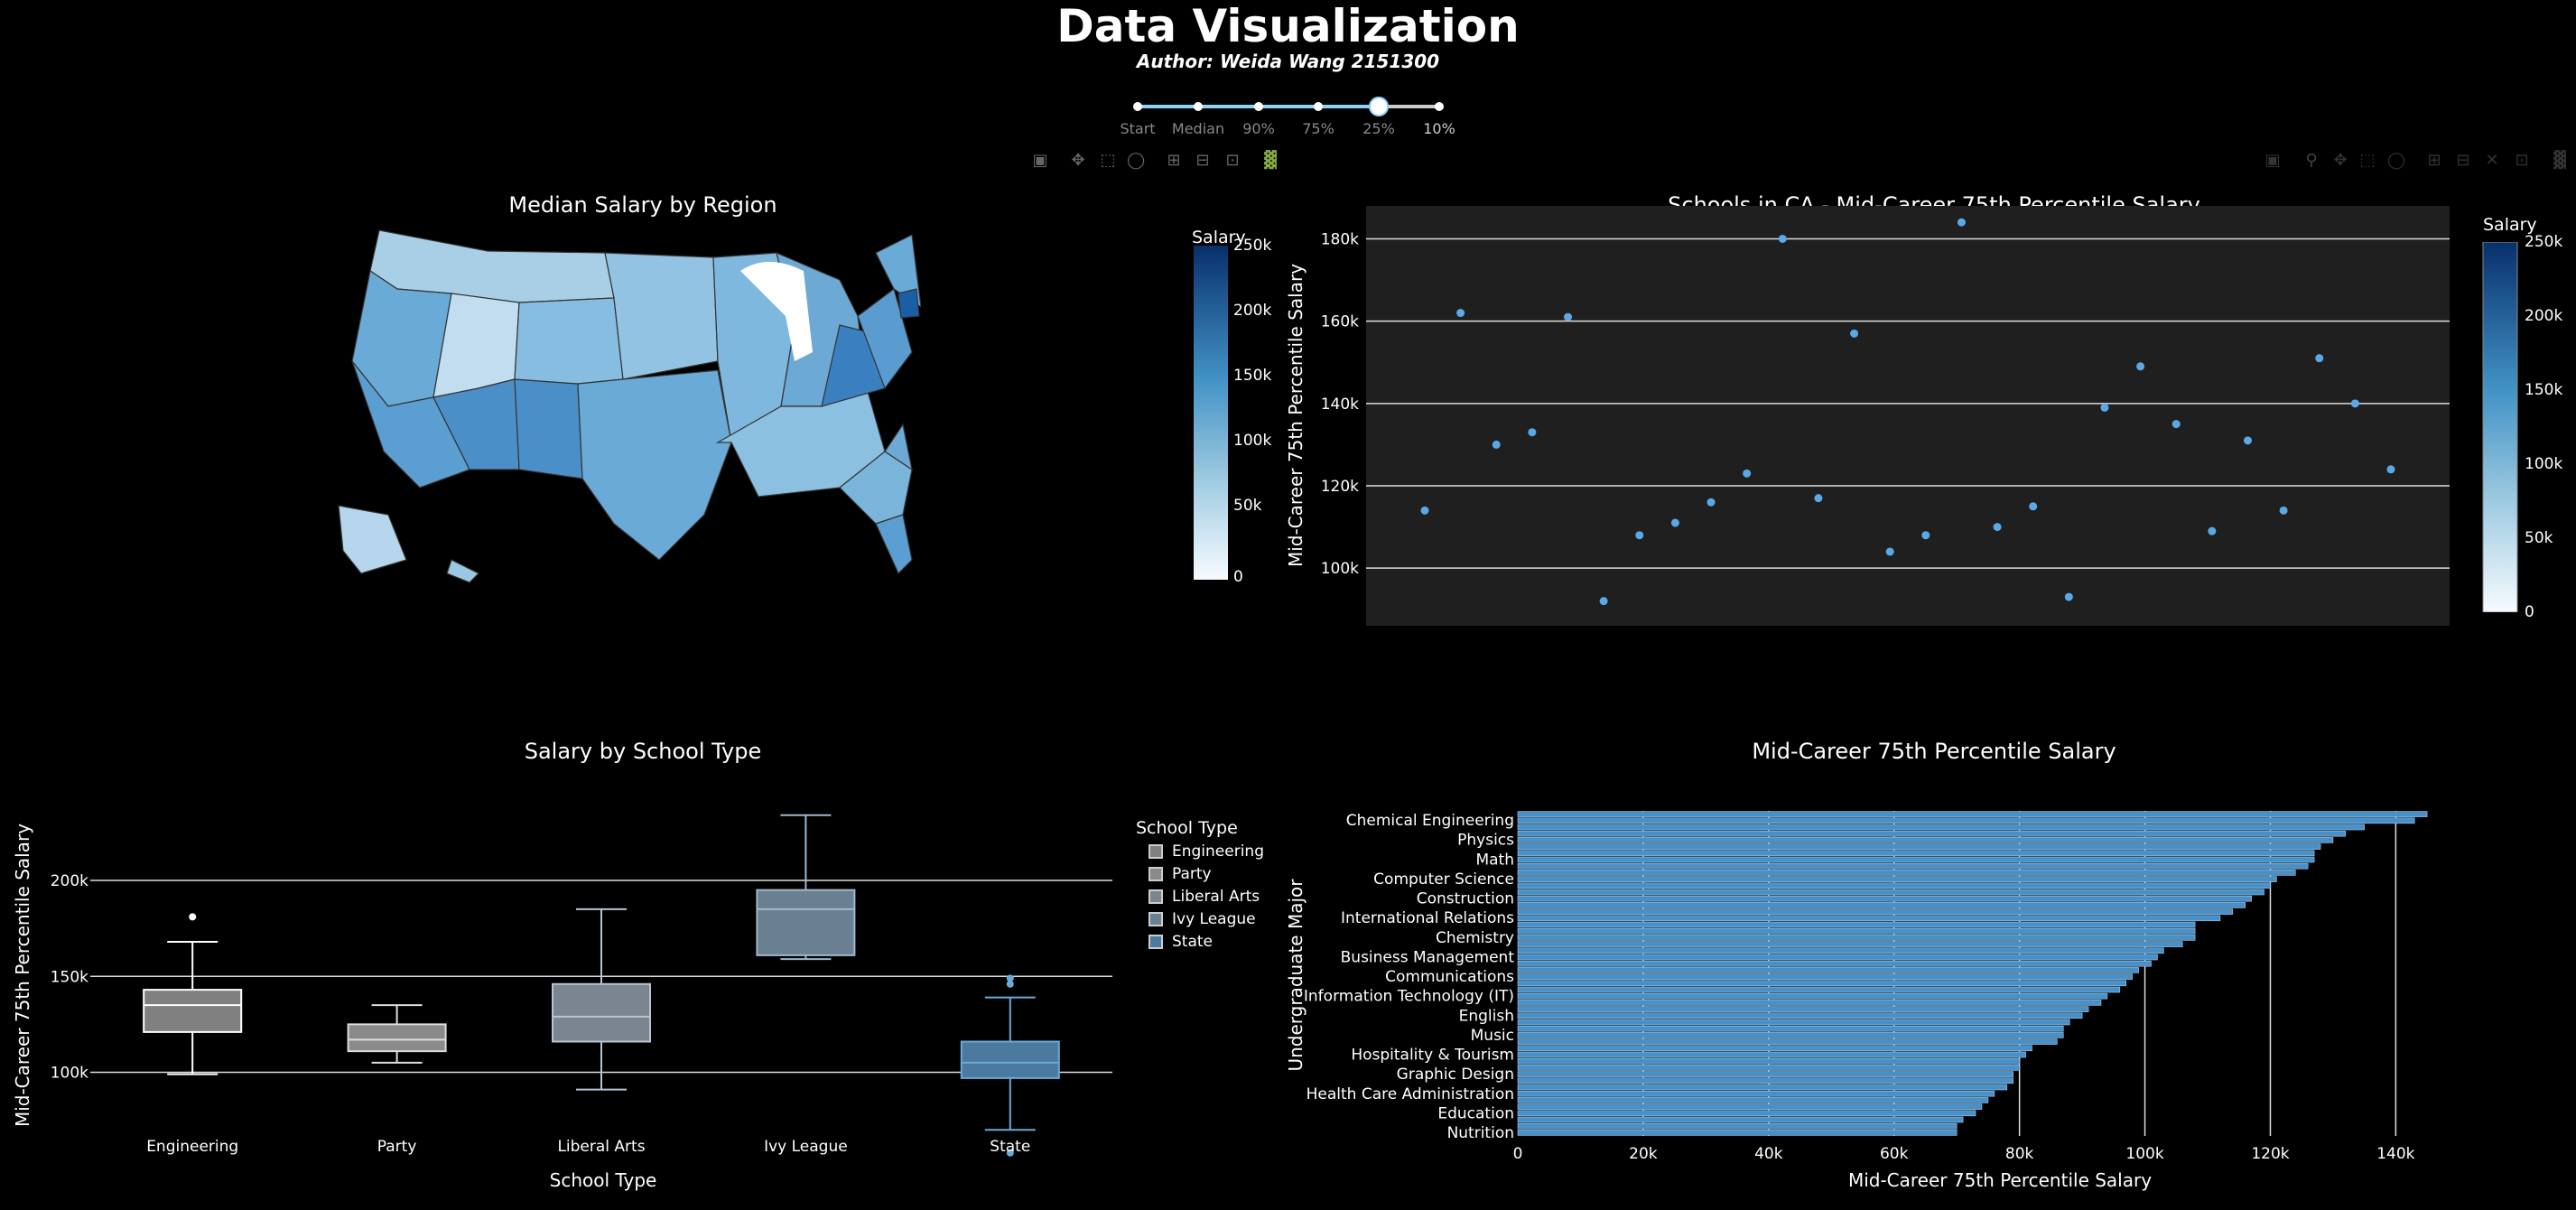 This screenshot has height=1210, width=2576. What do you see at coordinates (22, 976) in the screenshot?
I see `box-y-axis-label: Mid-Career 75th Percentile Salary` at bounding box center [22, 976].